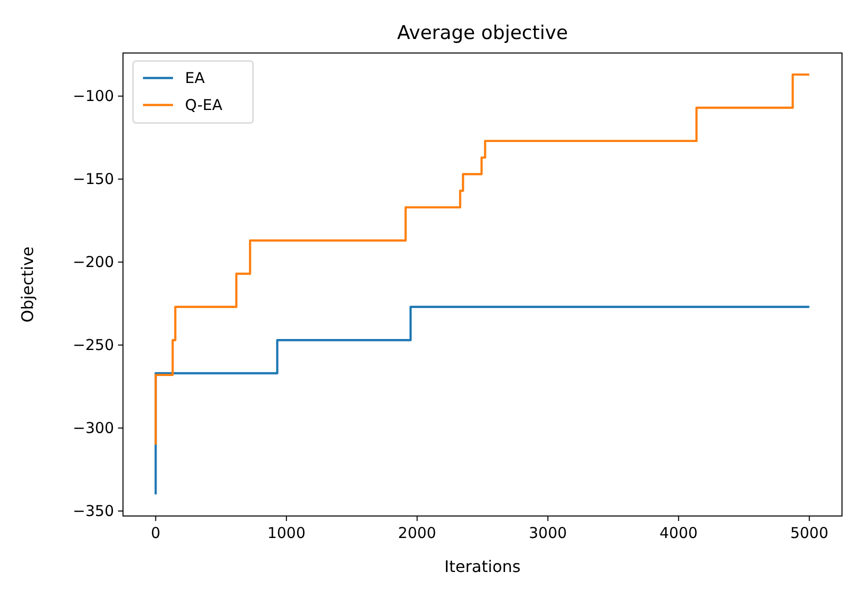 The width and height of the screenshot is (855, 594). What do you see at coordinates (93, 511) in the screenshot?
I see `y-tick-label: −350` at bounding box center [93, 511].